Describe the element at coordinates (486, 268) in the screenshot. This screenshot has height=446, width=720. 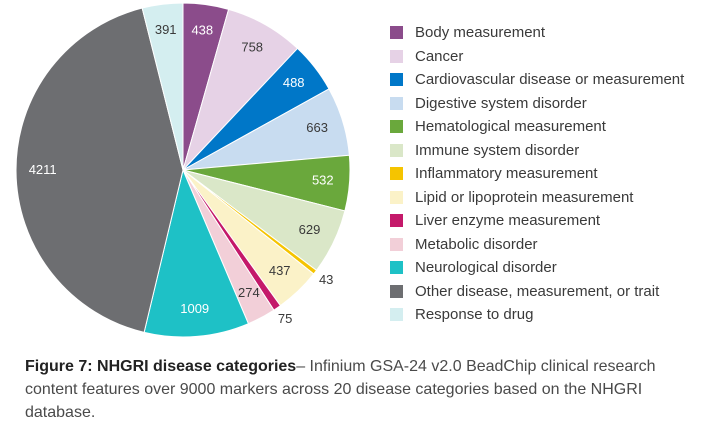
I see `legend-label: Neurological disorder` at that location.